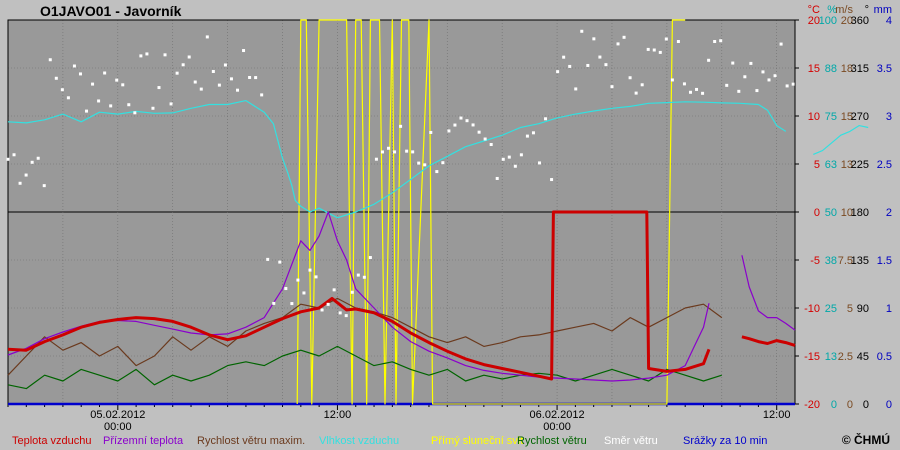  I want to click on y-tick-label: 135, so click(860, 261).